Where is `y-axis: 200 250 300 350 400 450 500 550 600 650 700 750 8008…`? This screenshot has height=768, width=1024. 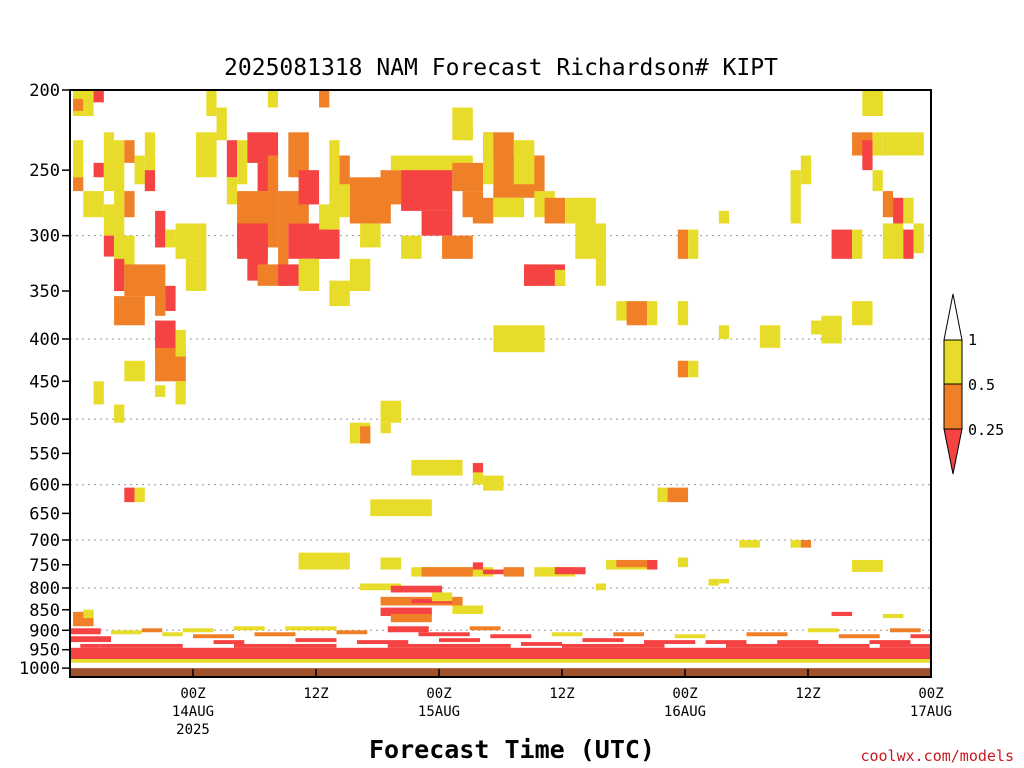
y-axis: 200 250 300 350 400 450 500 550 600 650 700 750 8008… is located at coordinates (44, 380).